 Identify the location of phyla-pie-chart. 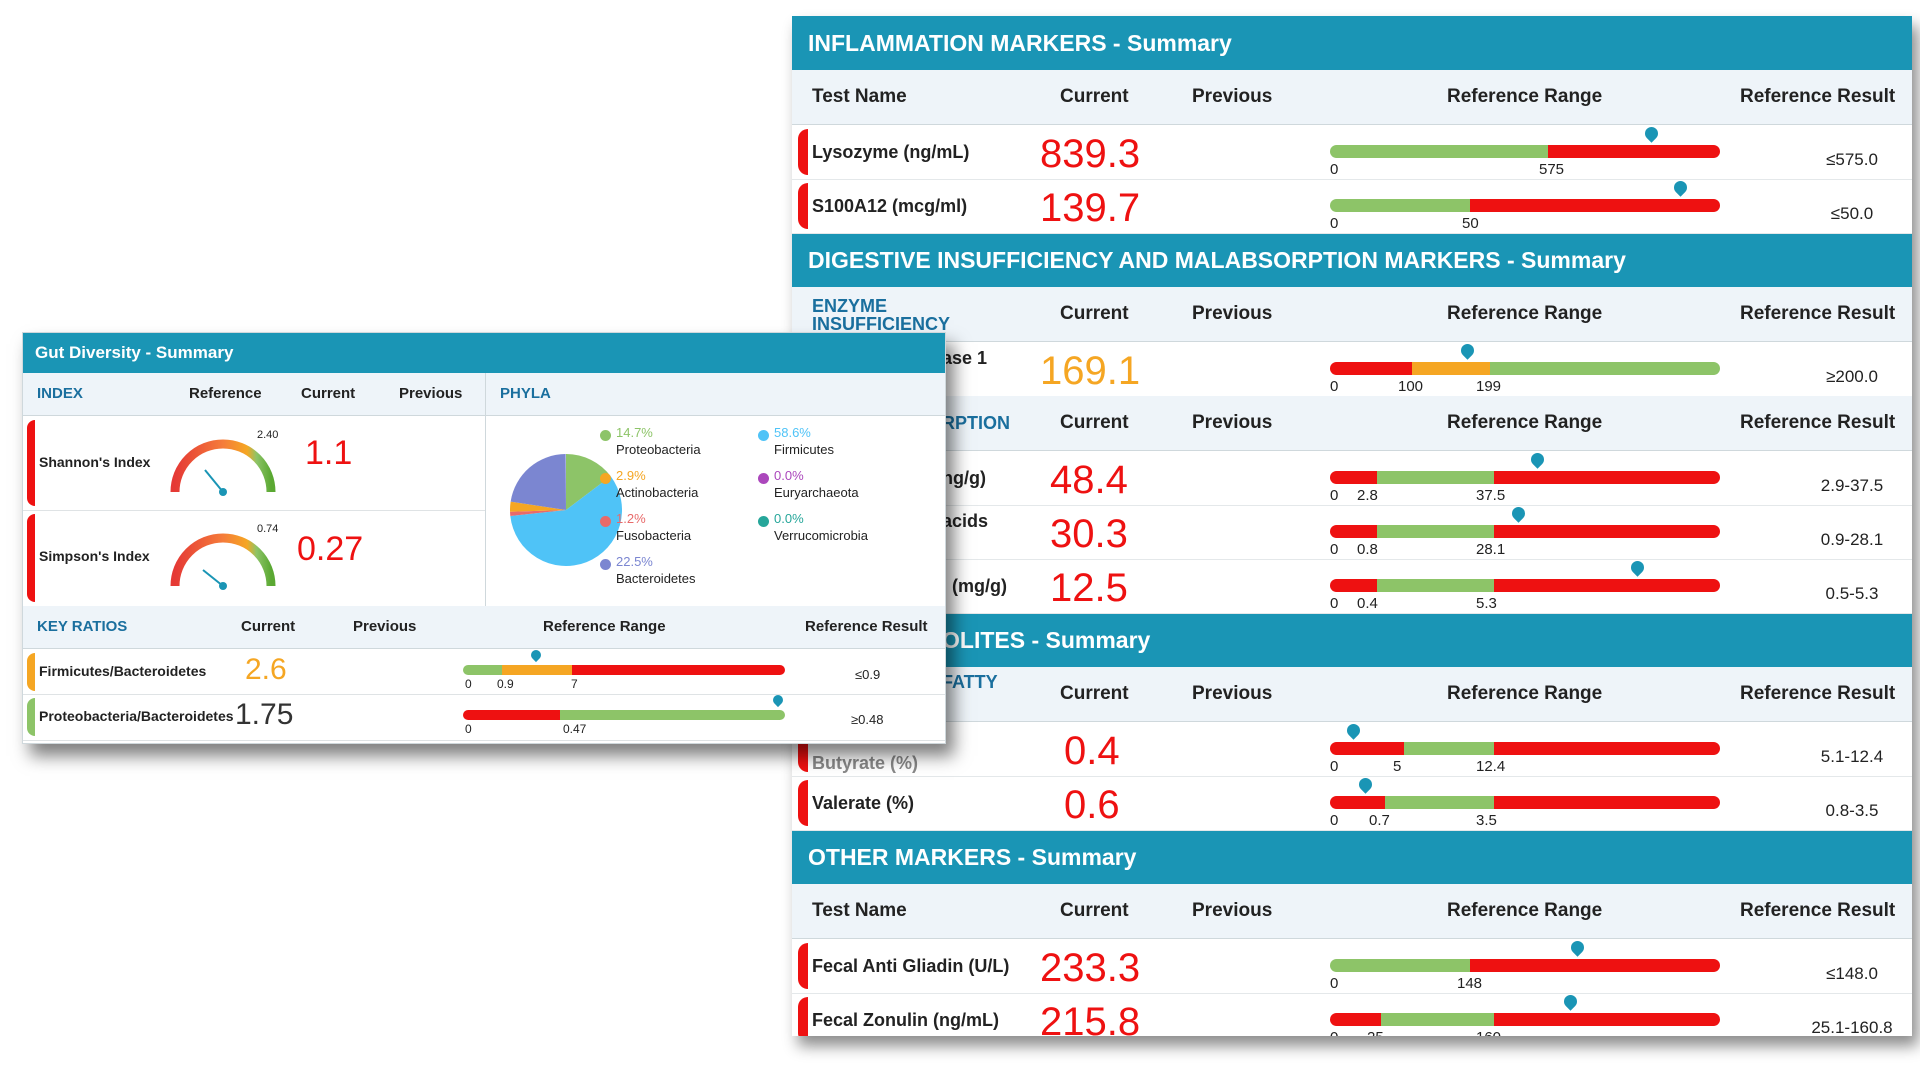
(566, 510).